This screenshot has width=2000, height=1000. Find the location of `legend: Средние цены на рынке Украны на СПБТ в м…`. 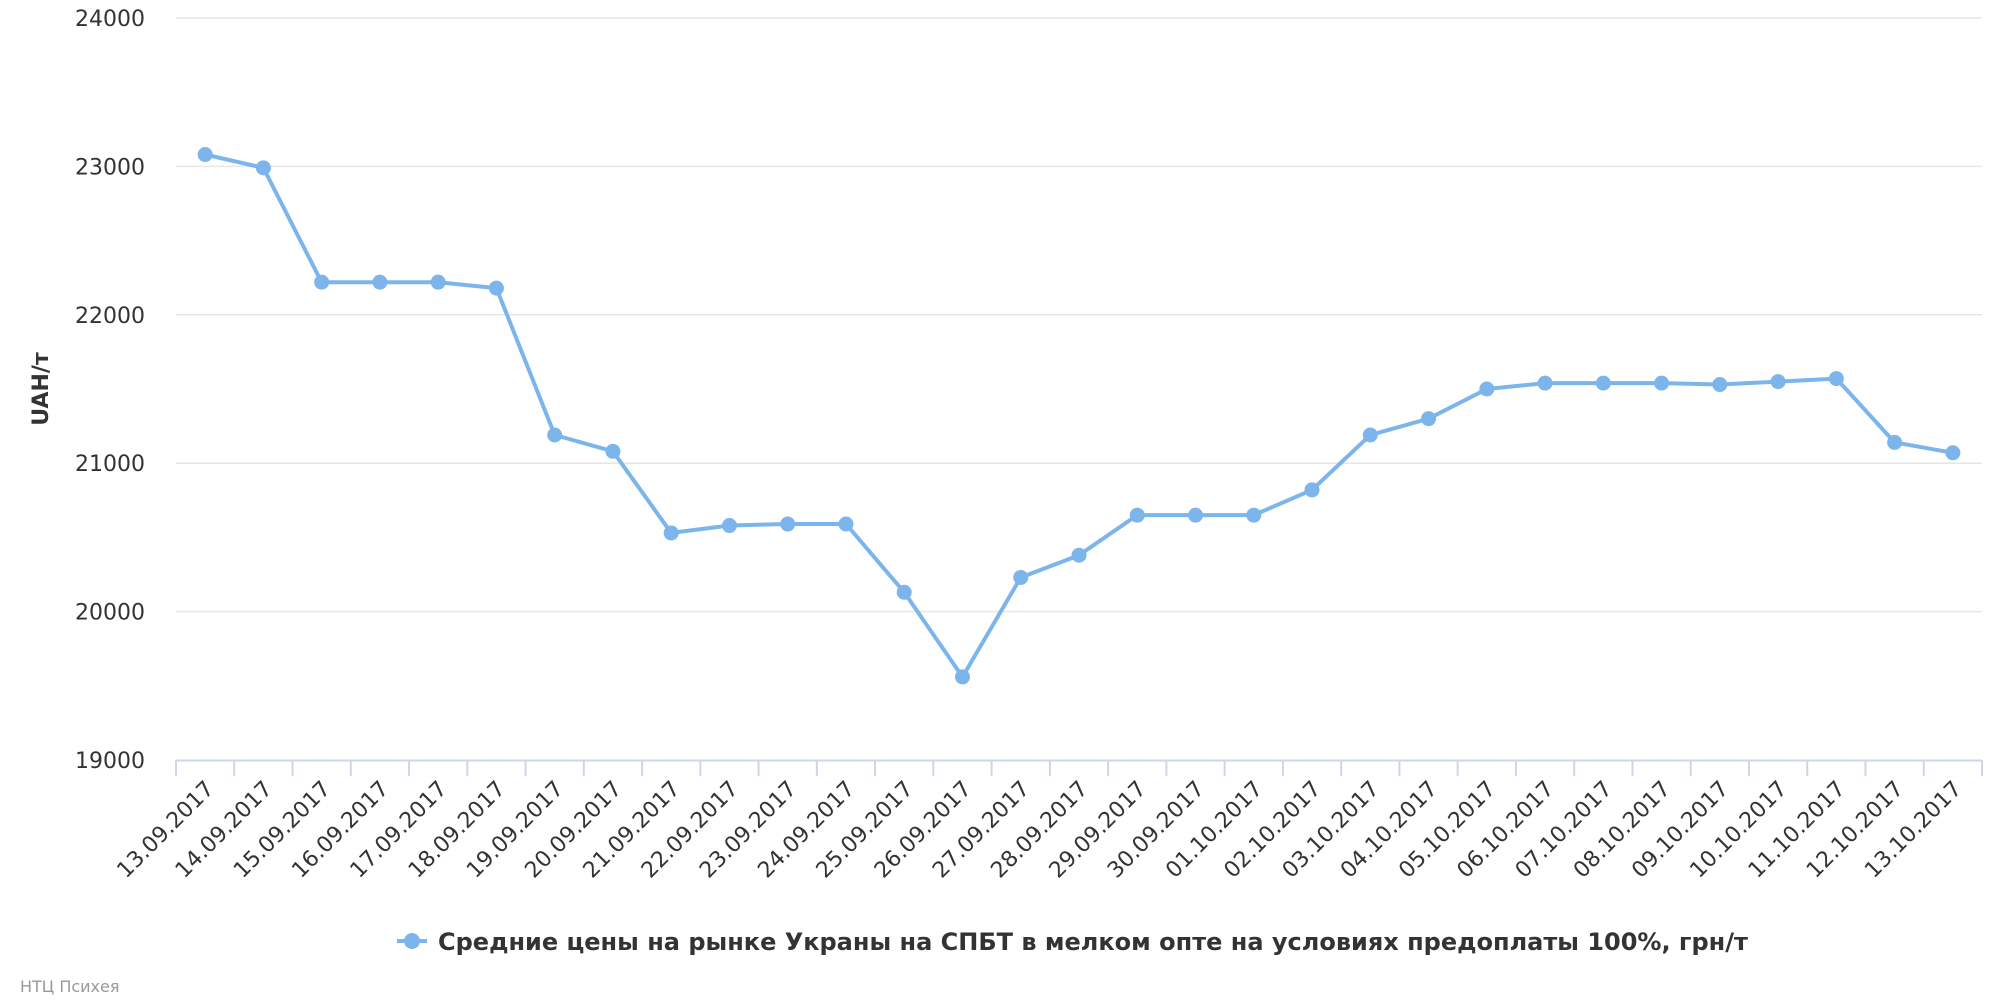

legend: Средние цены на рынке Украны на СПБТ в м… is located at coordinates (1072, 942).